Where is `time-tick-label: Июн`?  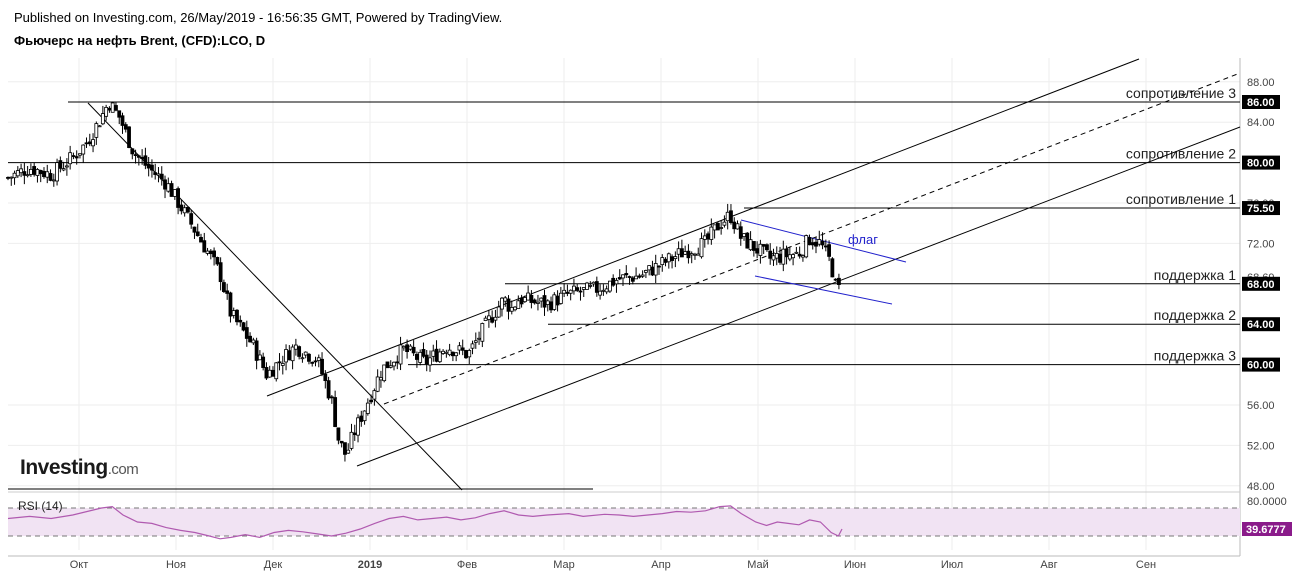 time-tick-label: Июн is located at coordinates (855, 565).